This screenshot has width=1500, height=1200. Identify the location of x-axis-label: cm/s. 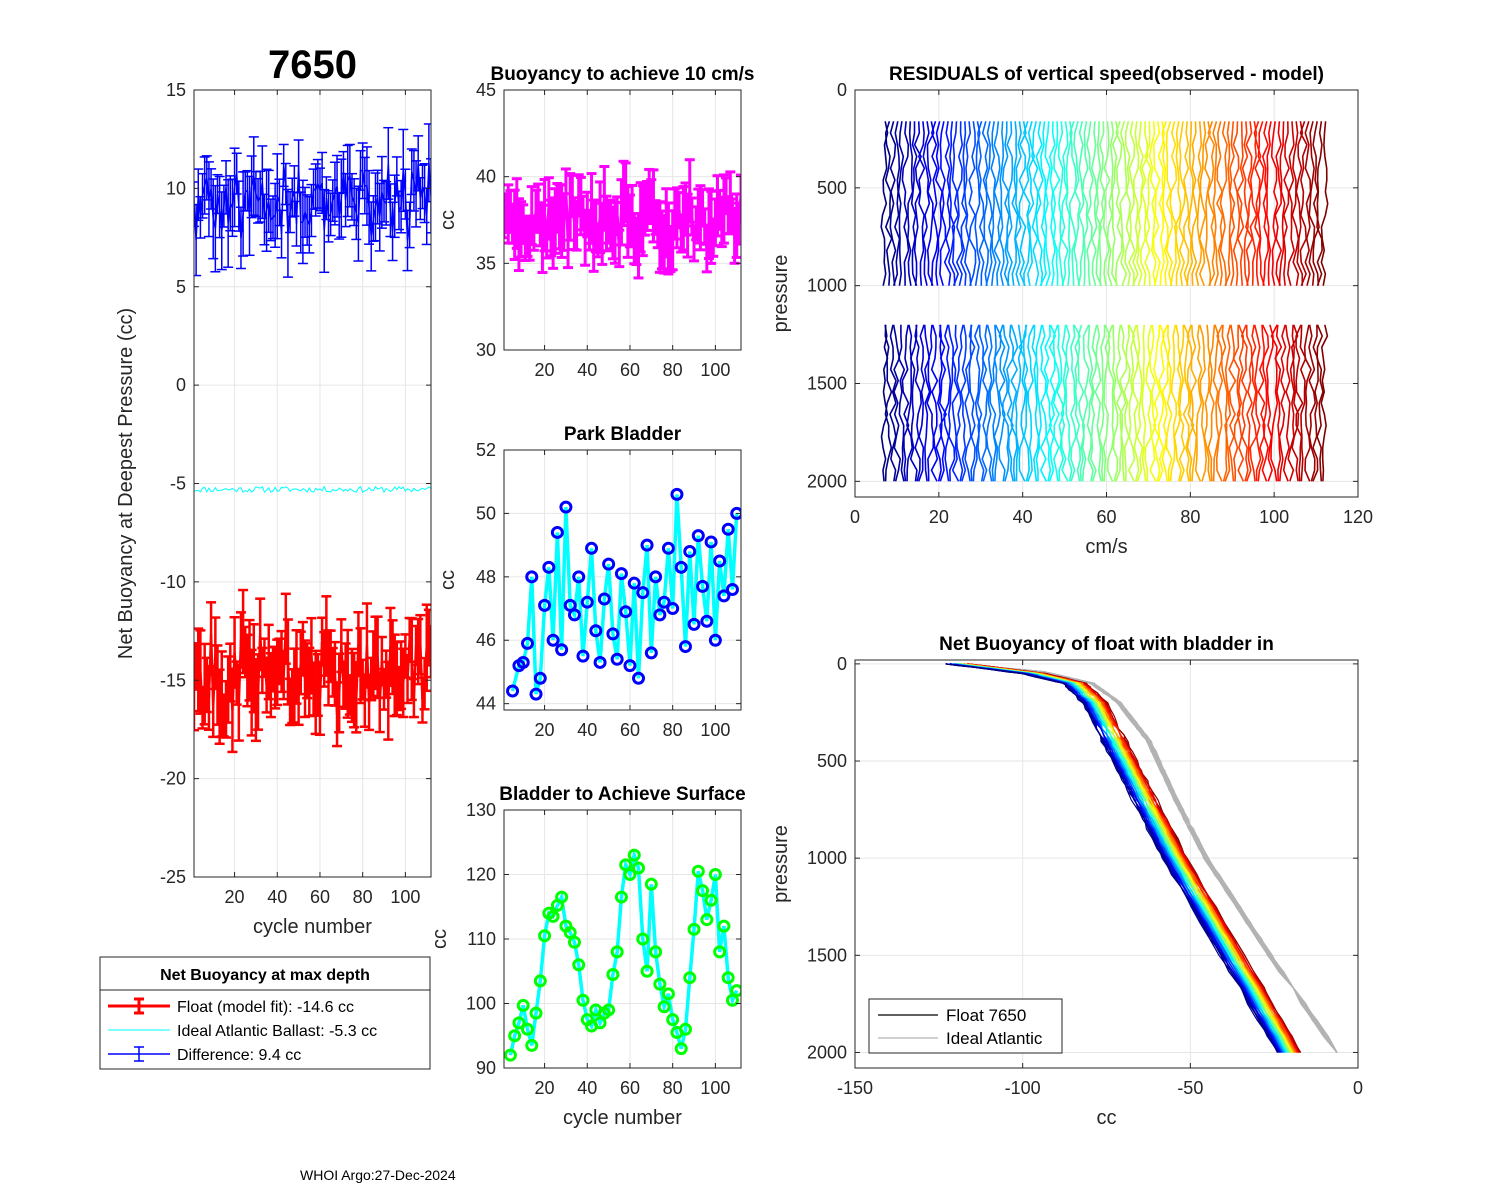
(1106, 547).